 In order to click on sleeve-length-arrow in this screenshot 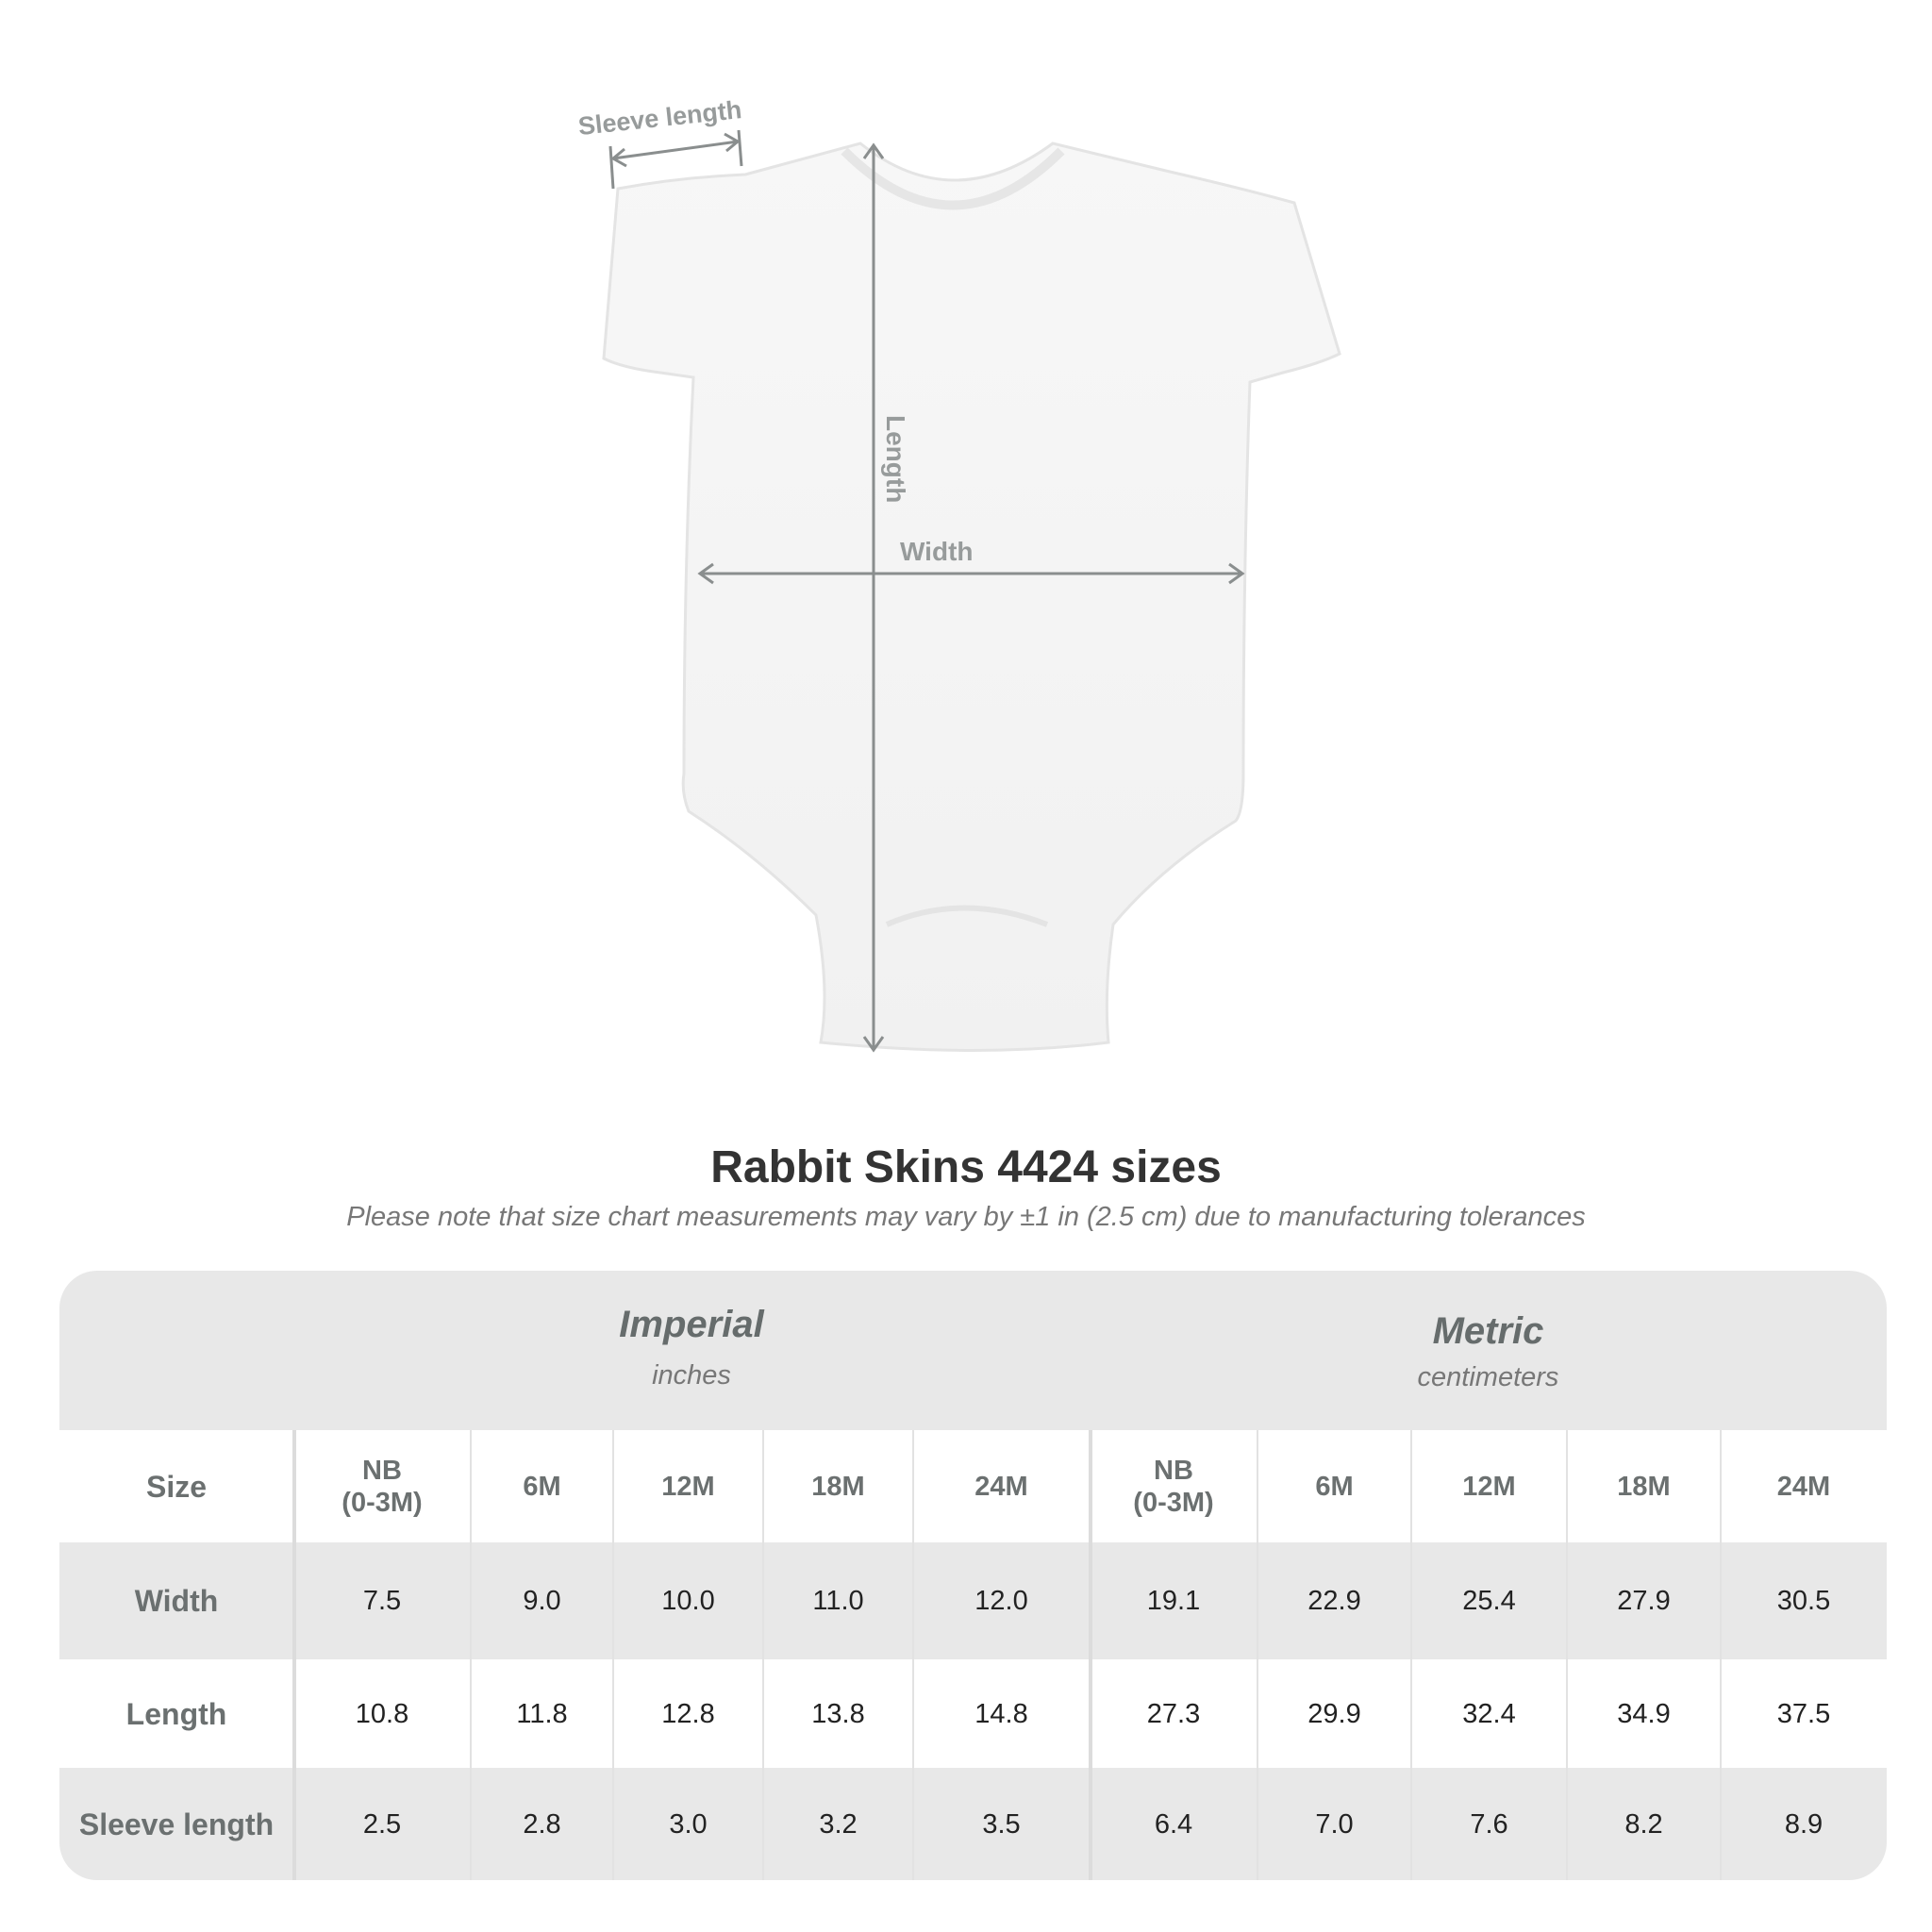, I will do `click(675, 160)`.